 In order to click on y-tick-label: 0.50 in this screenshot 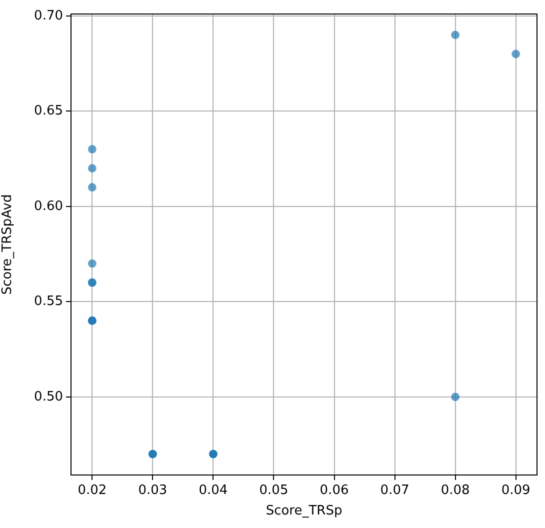, I will do `click(48, 396)`.